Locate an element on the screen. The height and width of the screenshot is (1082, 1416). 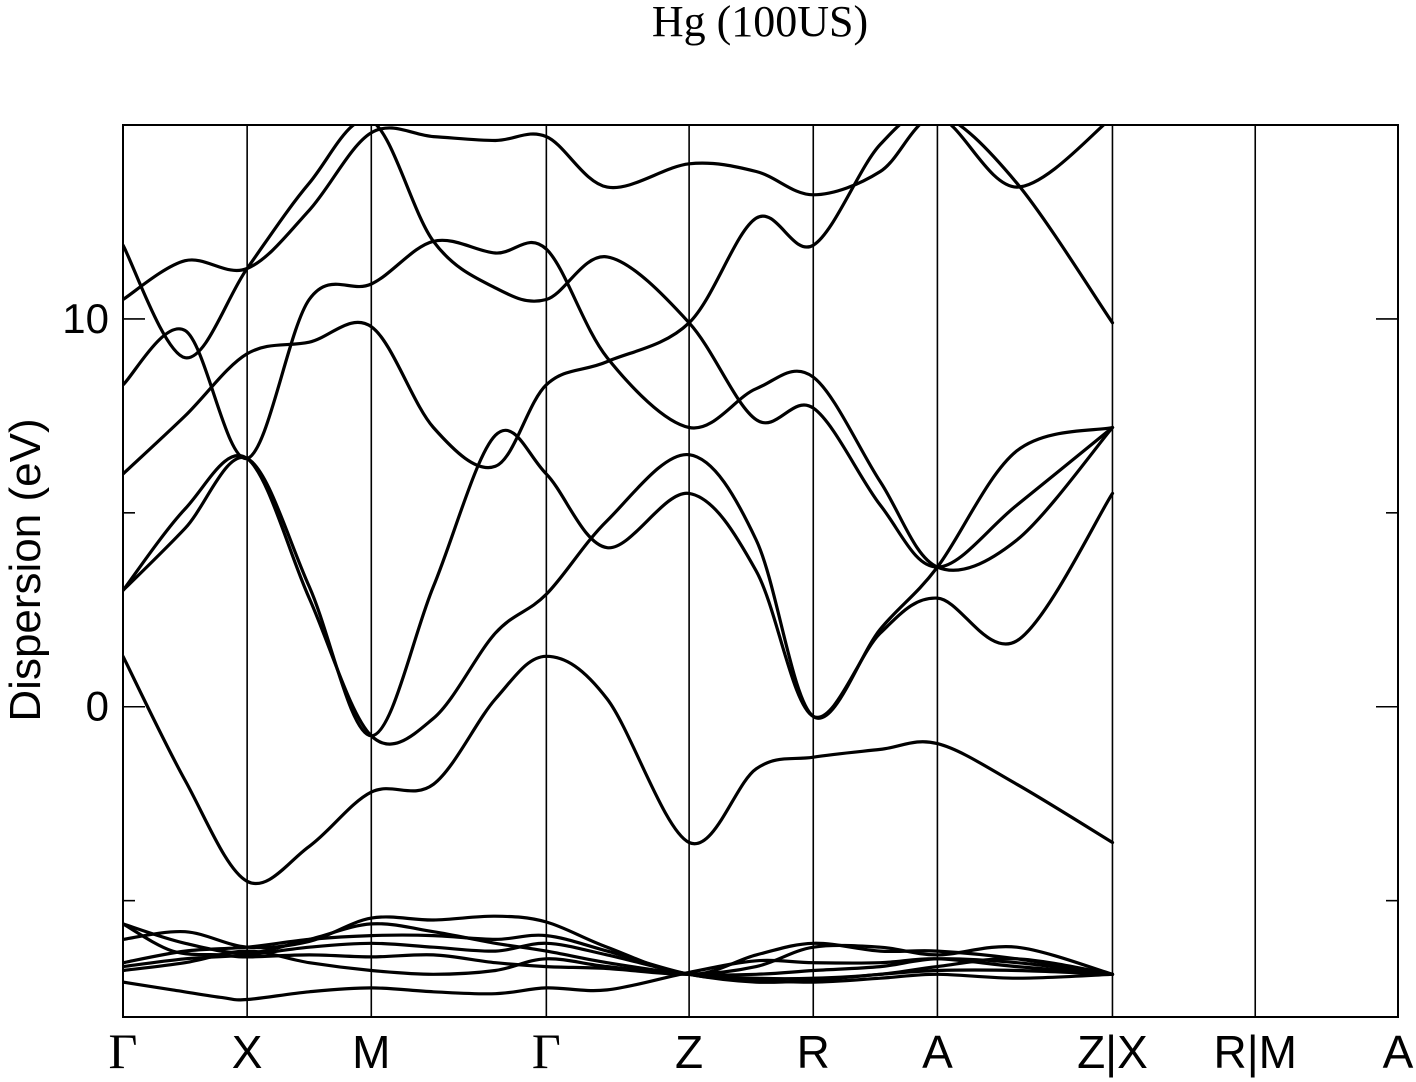
k-point-labels: Γ X M Γ Z R A Z|X R|M A is located at coordinates (761, 1051).